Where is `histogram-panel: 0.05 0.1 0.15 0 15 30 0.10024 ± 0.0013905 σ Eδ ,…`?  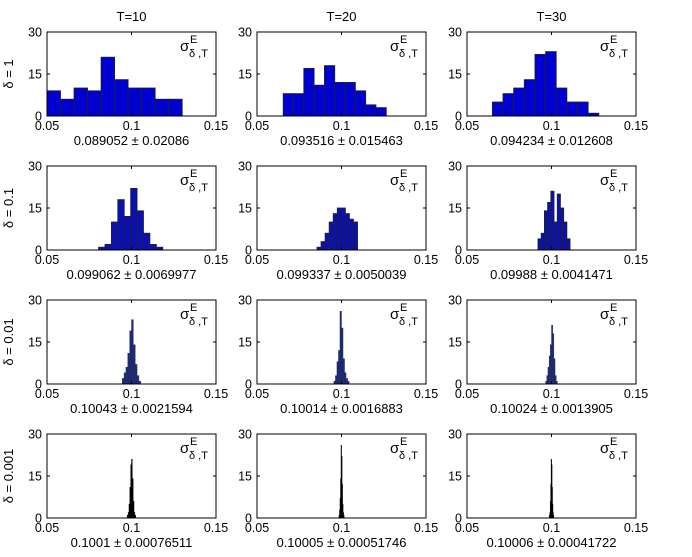 histogram-panel: 0.05 0.1 0.15 0 15 30 0.10024 ± 0.0013905 σ Eδ ,… is located at coordinates (548, 355).